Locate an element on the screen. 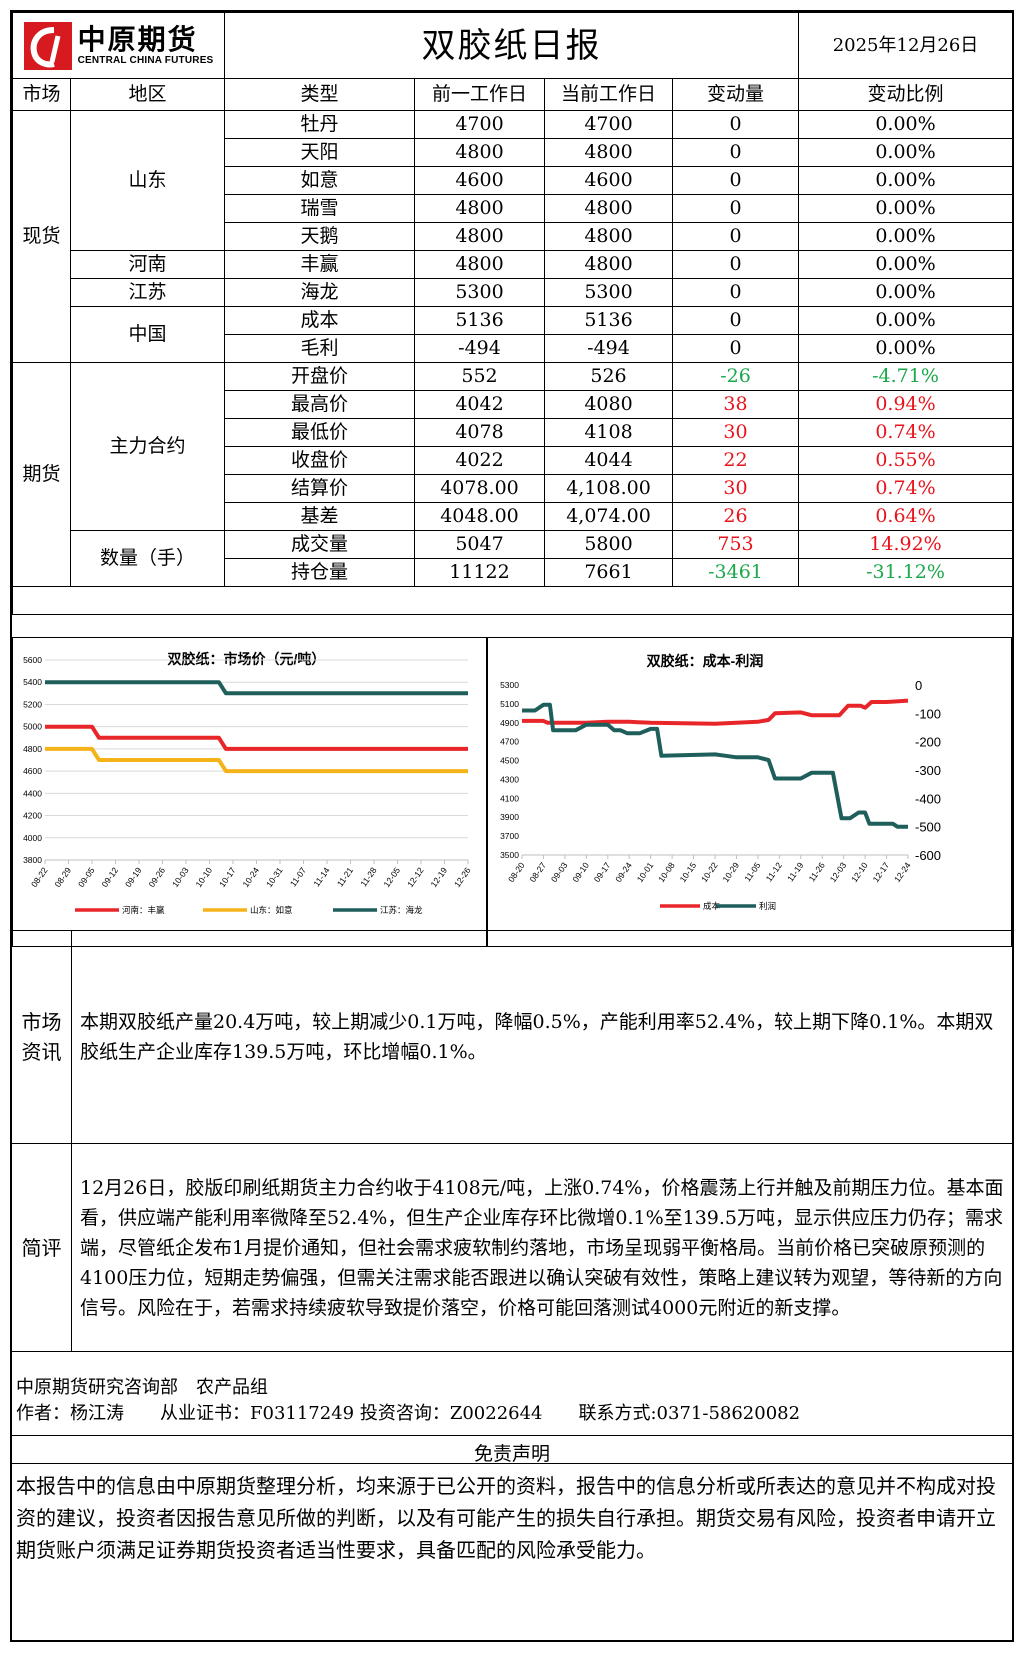 Image resolution: width=1026 pixels, height=1653 pixels. change-pct: -31.12% is located at coordinates (905, 572).